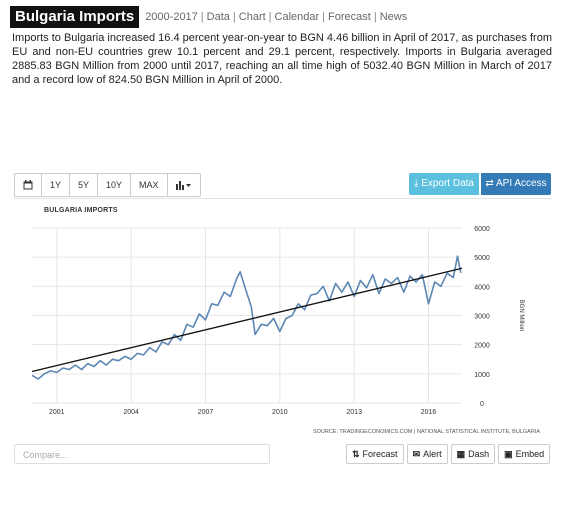  I want to click on x-tick-label: 2013, so click(354, 412).